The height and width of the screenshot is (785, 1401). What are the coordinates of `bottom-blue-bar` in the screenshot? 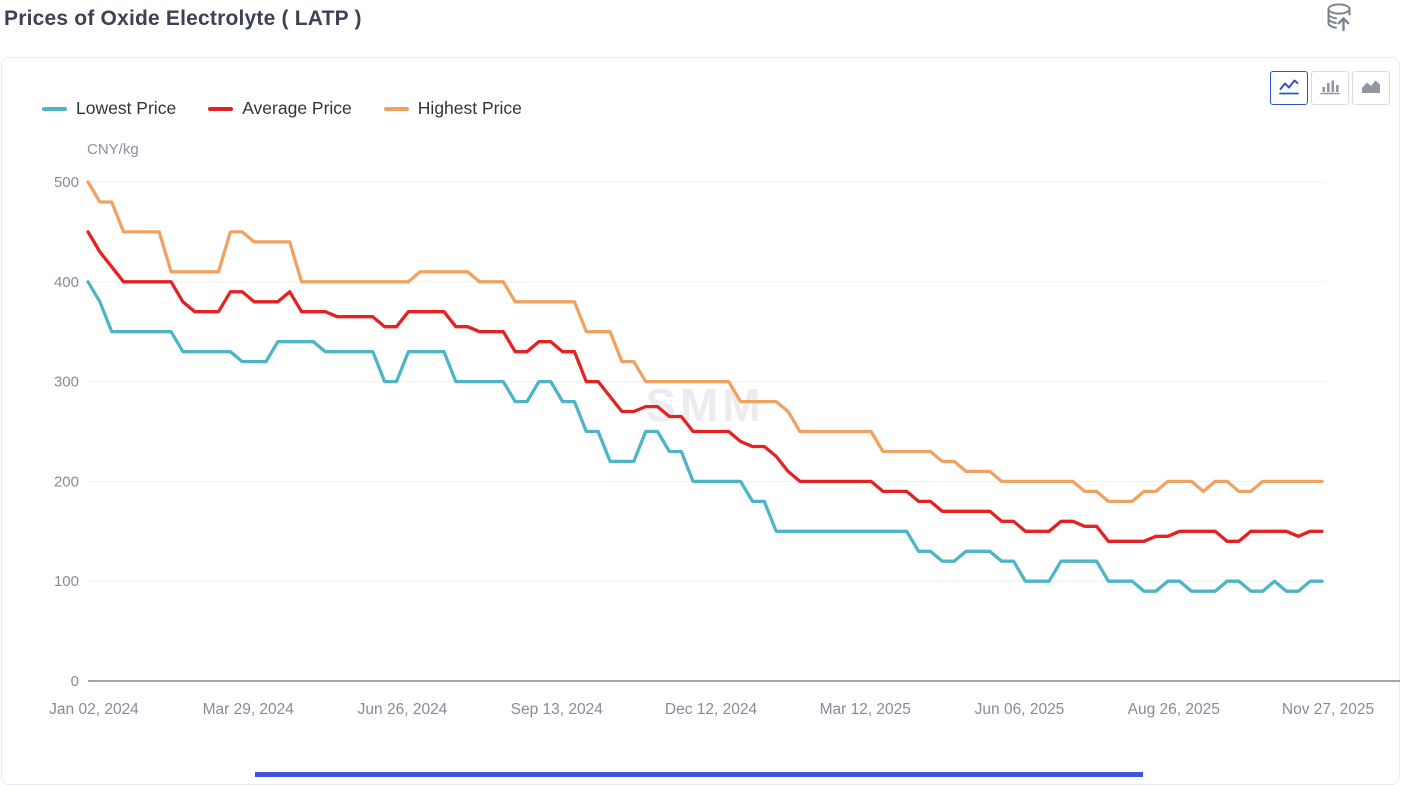 It's located at (699, 774).